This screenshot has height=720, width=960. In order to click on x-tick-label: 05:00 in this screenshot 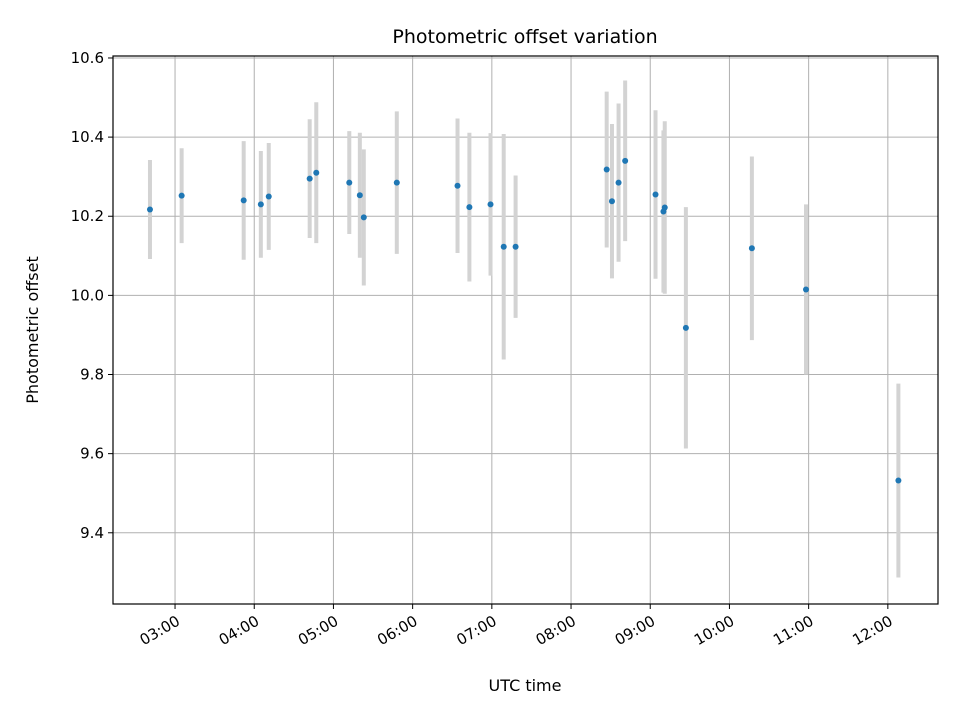, I will do `click(318, 630)`.